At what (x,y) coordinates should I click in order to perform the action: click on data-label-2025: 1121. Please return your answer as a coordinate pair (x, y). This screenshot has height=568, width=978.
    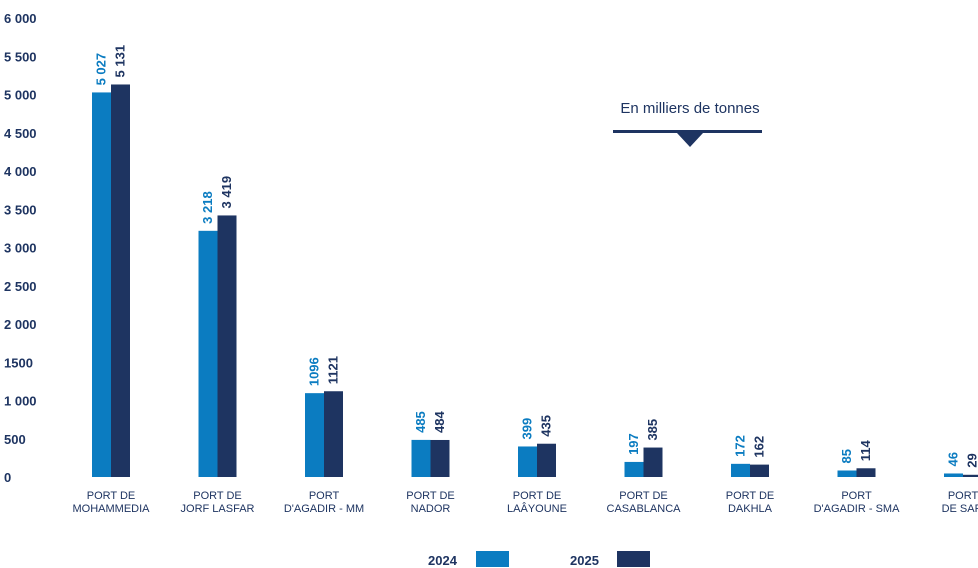
    Looking at the image, I should click on (333, 370).